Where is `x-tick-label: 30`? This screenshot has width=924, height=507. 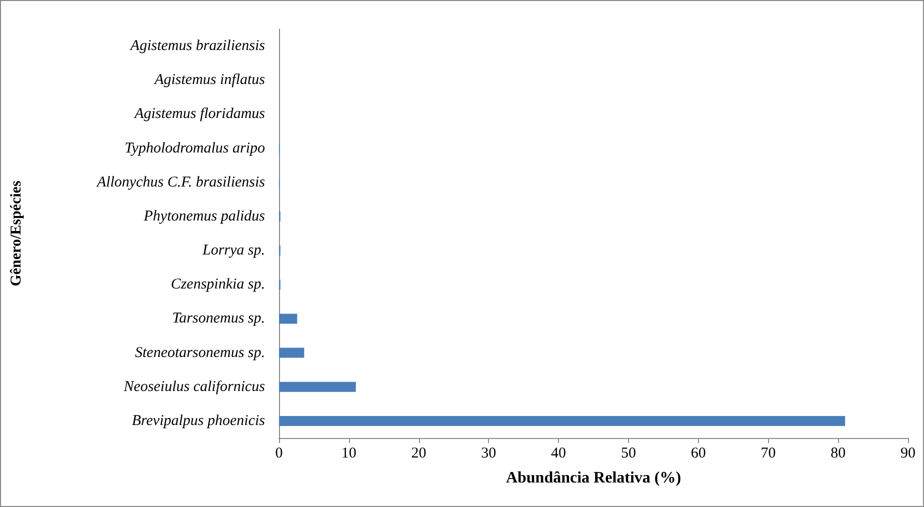 x-tick-label: 30 is located at coordinates (488, 454).